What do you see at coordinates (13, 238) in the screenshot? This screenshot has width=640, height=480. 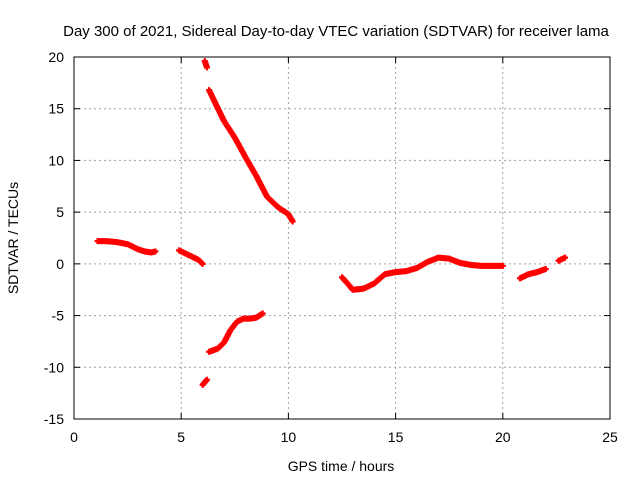 I see `y-axis-label: SDTVAR / TECUs` at bounding box center [13, 238].